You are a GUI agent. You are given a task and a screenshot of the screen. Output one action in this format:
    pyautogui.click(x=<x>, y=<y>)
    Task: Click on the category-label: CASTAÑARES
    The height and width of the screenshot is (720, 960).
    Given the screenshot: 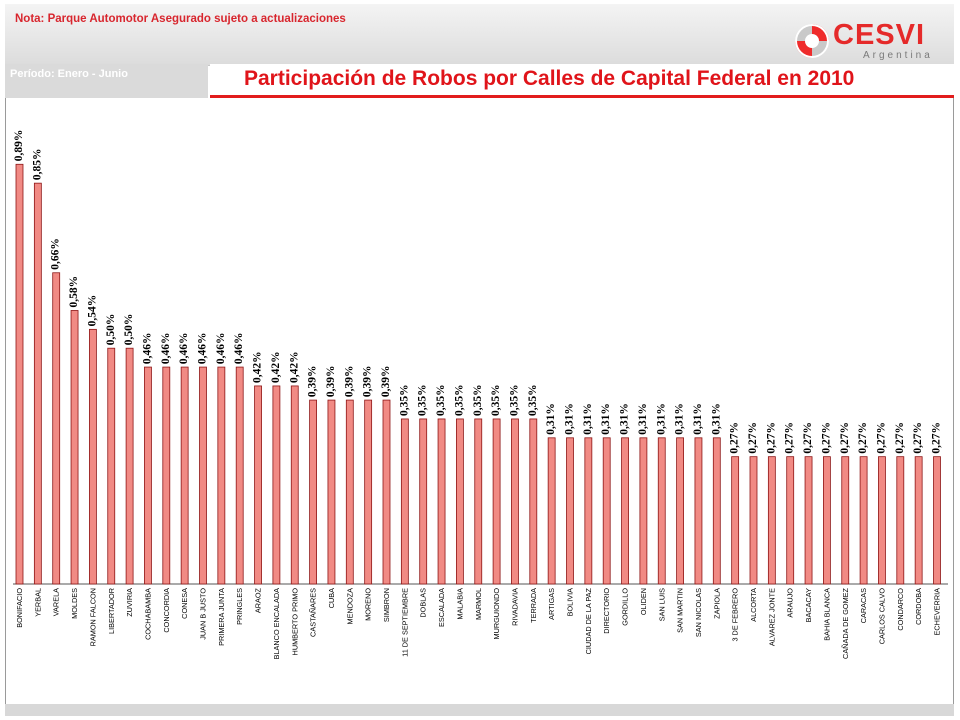 What is the action you would take?
    pyautogui.click(x=313, y=612)
    